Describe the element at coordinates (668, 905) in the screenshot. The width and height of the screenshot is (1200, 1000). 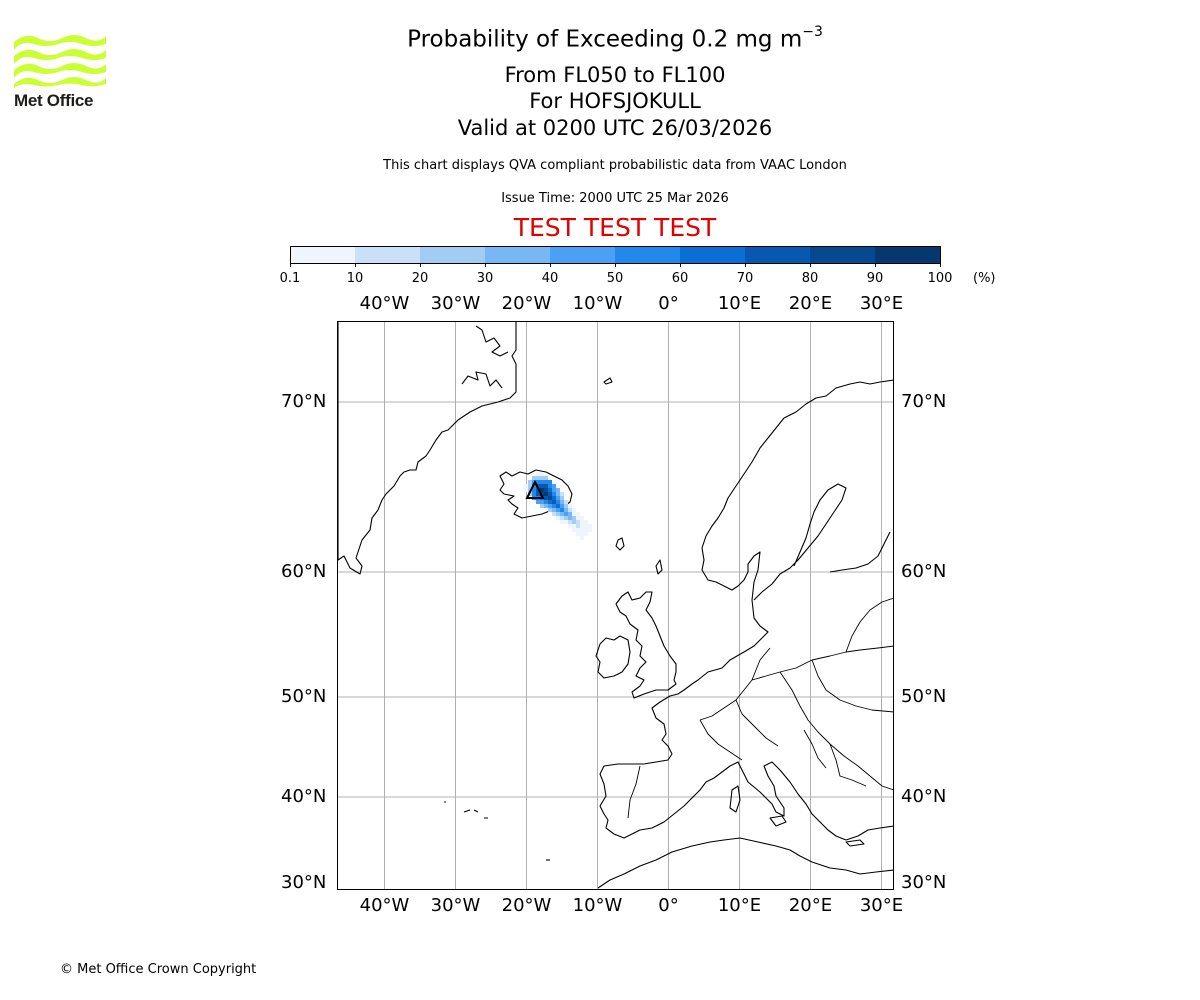
I see `lon-label-bottom: 0°` at that location.